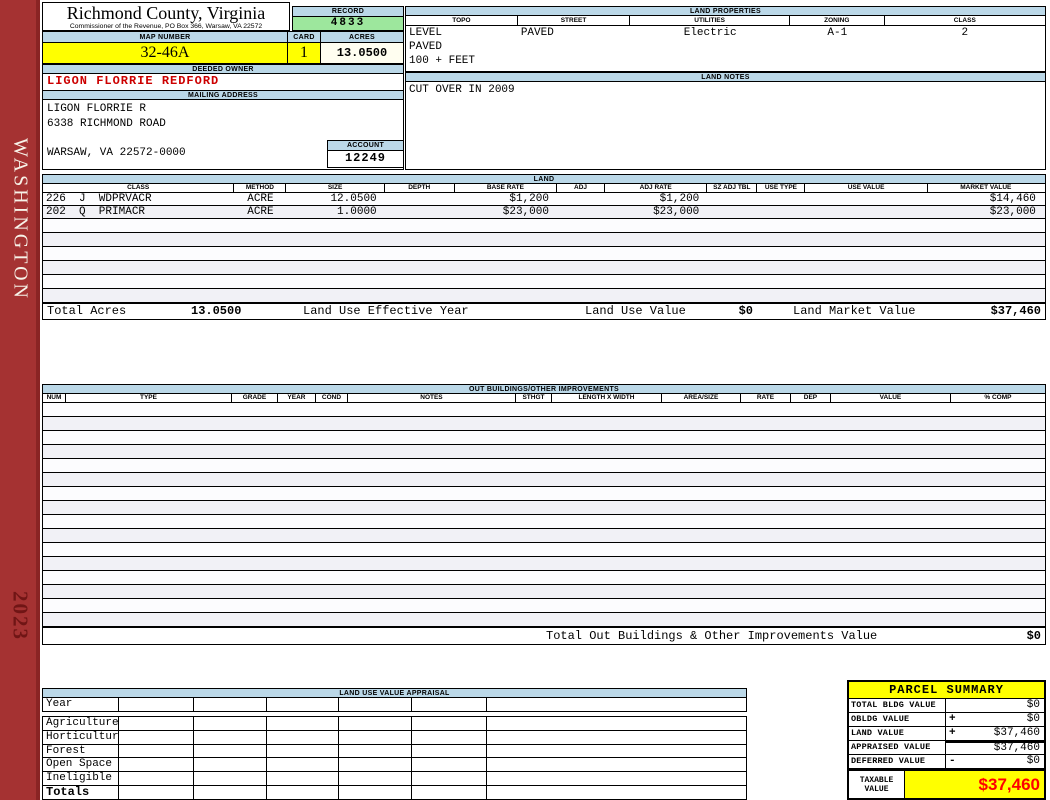  I want to click on land-use-appraisal-label: LAND USE VALUE APPRAISAL, so click(394, 693).